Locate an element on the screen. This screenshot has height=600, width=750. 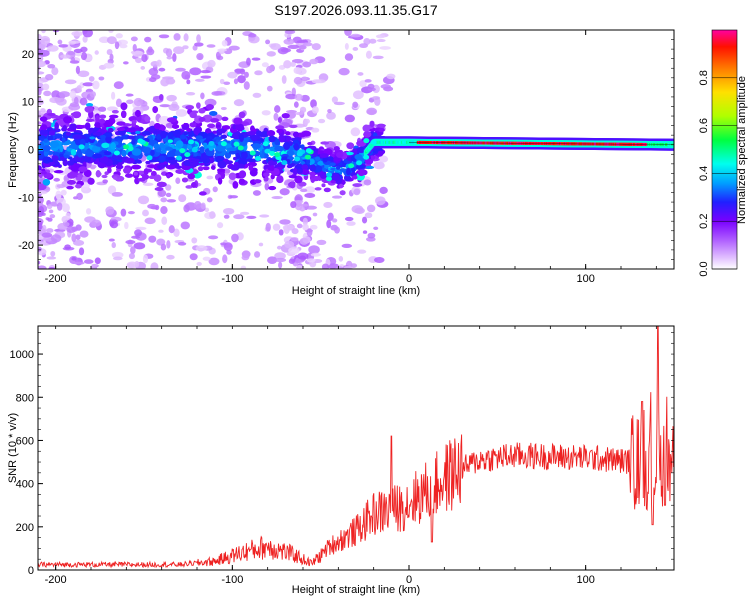
colorbar-tick-label: 0.8 is located at coordinates (704, 77).